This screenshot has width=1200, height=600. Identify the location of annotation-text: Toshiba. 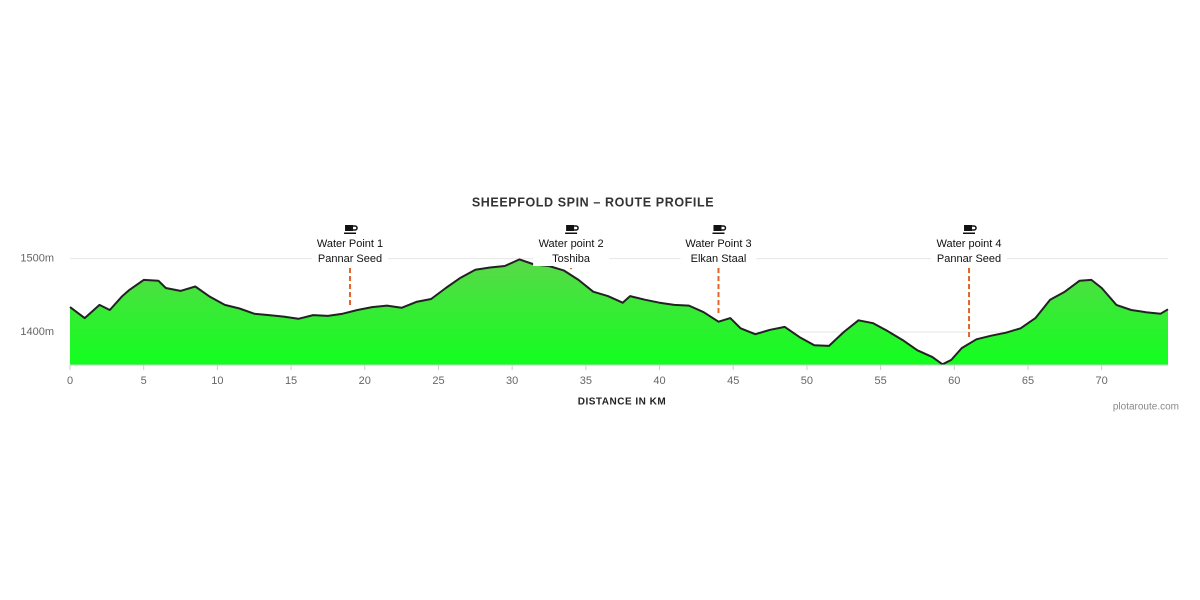
(571, 259).